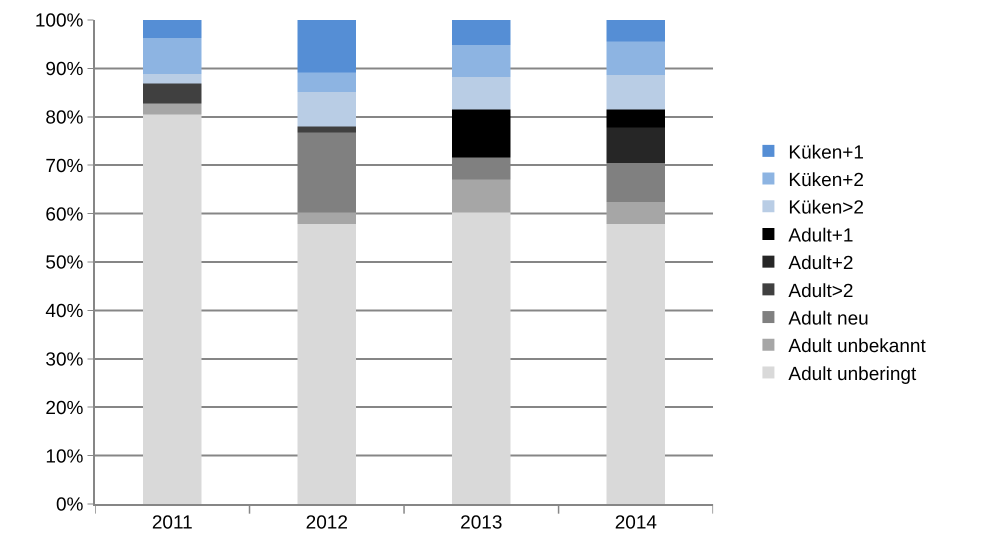  I want to click on x-tick-label: 2012, so click(327, 523).